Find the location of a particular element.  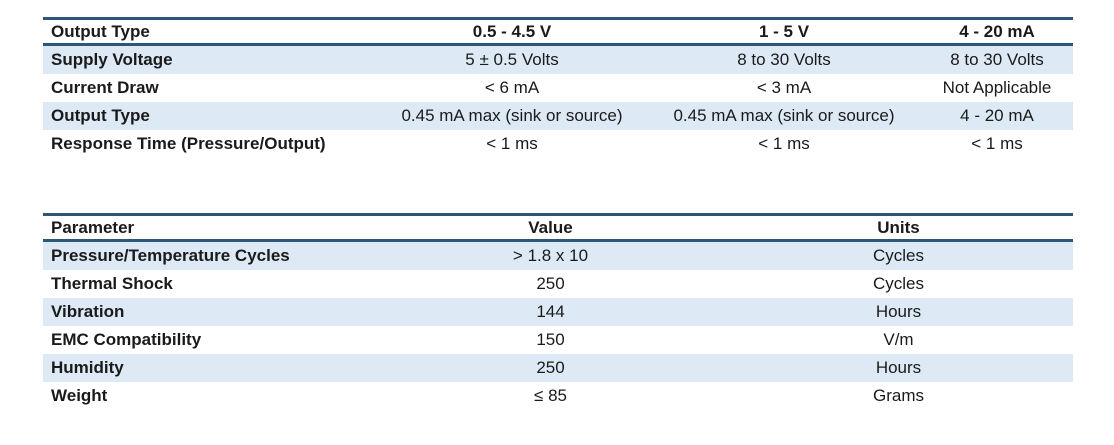

row-label: Weight is located at coordinates (79, 395).